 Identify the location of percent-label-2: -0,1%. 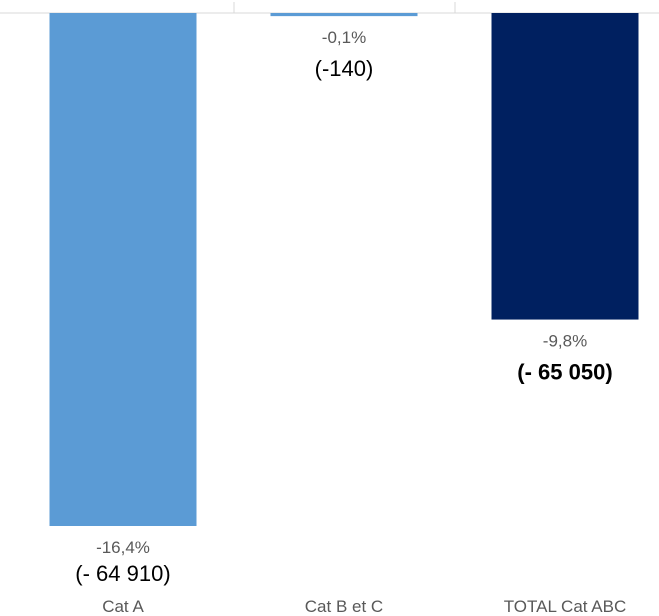
(344, 37).